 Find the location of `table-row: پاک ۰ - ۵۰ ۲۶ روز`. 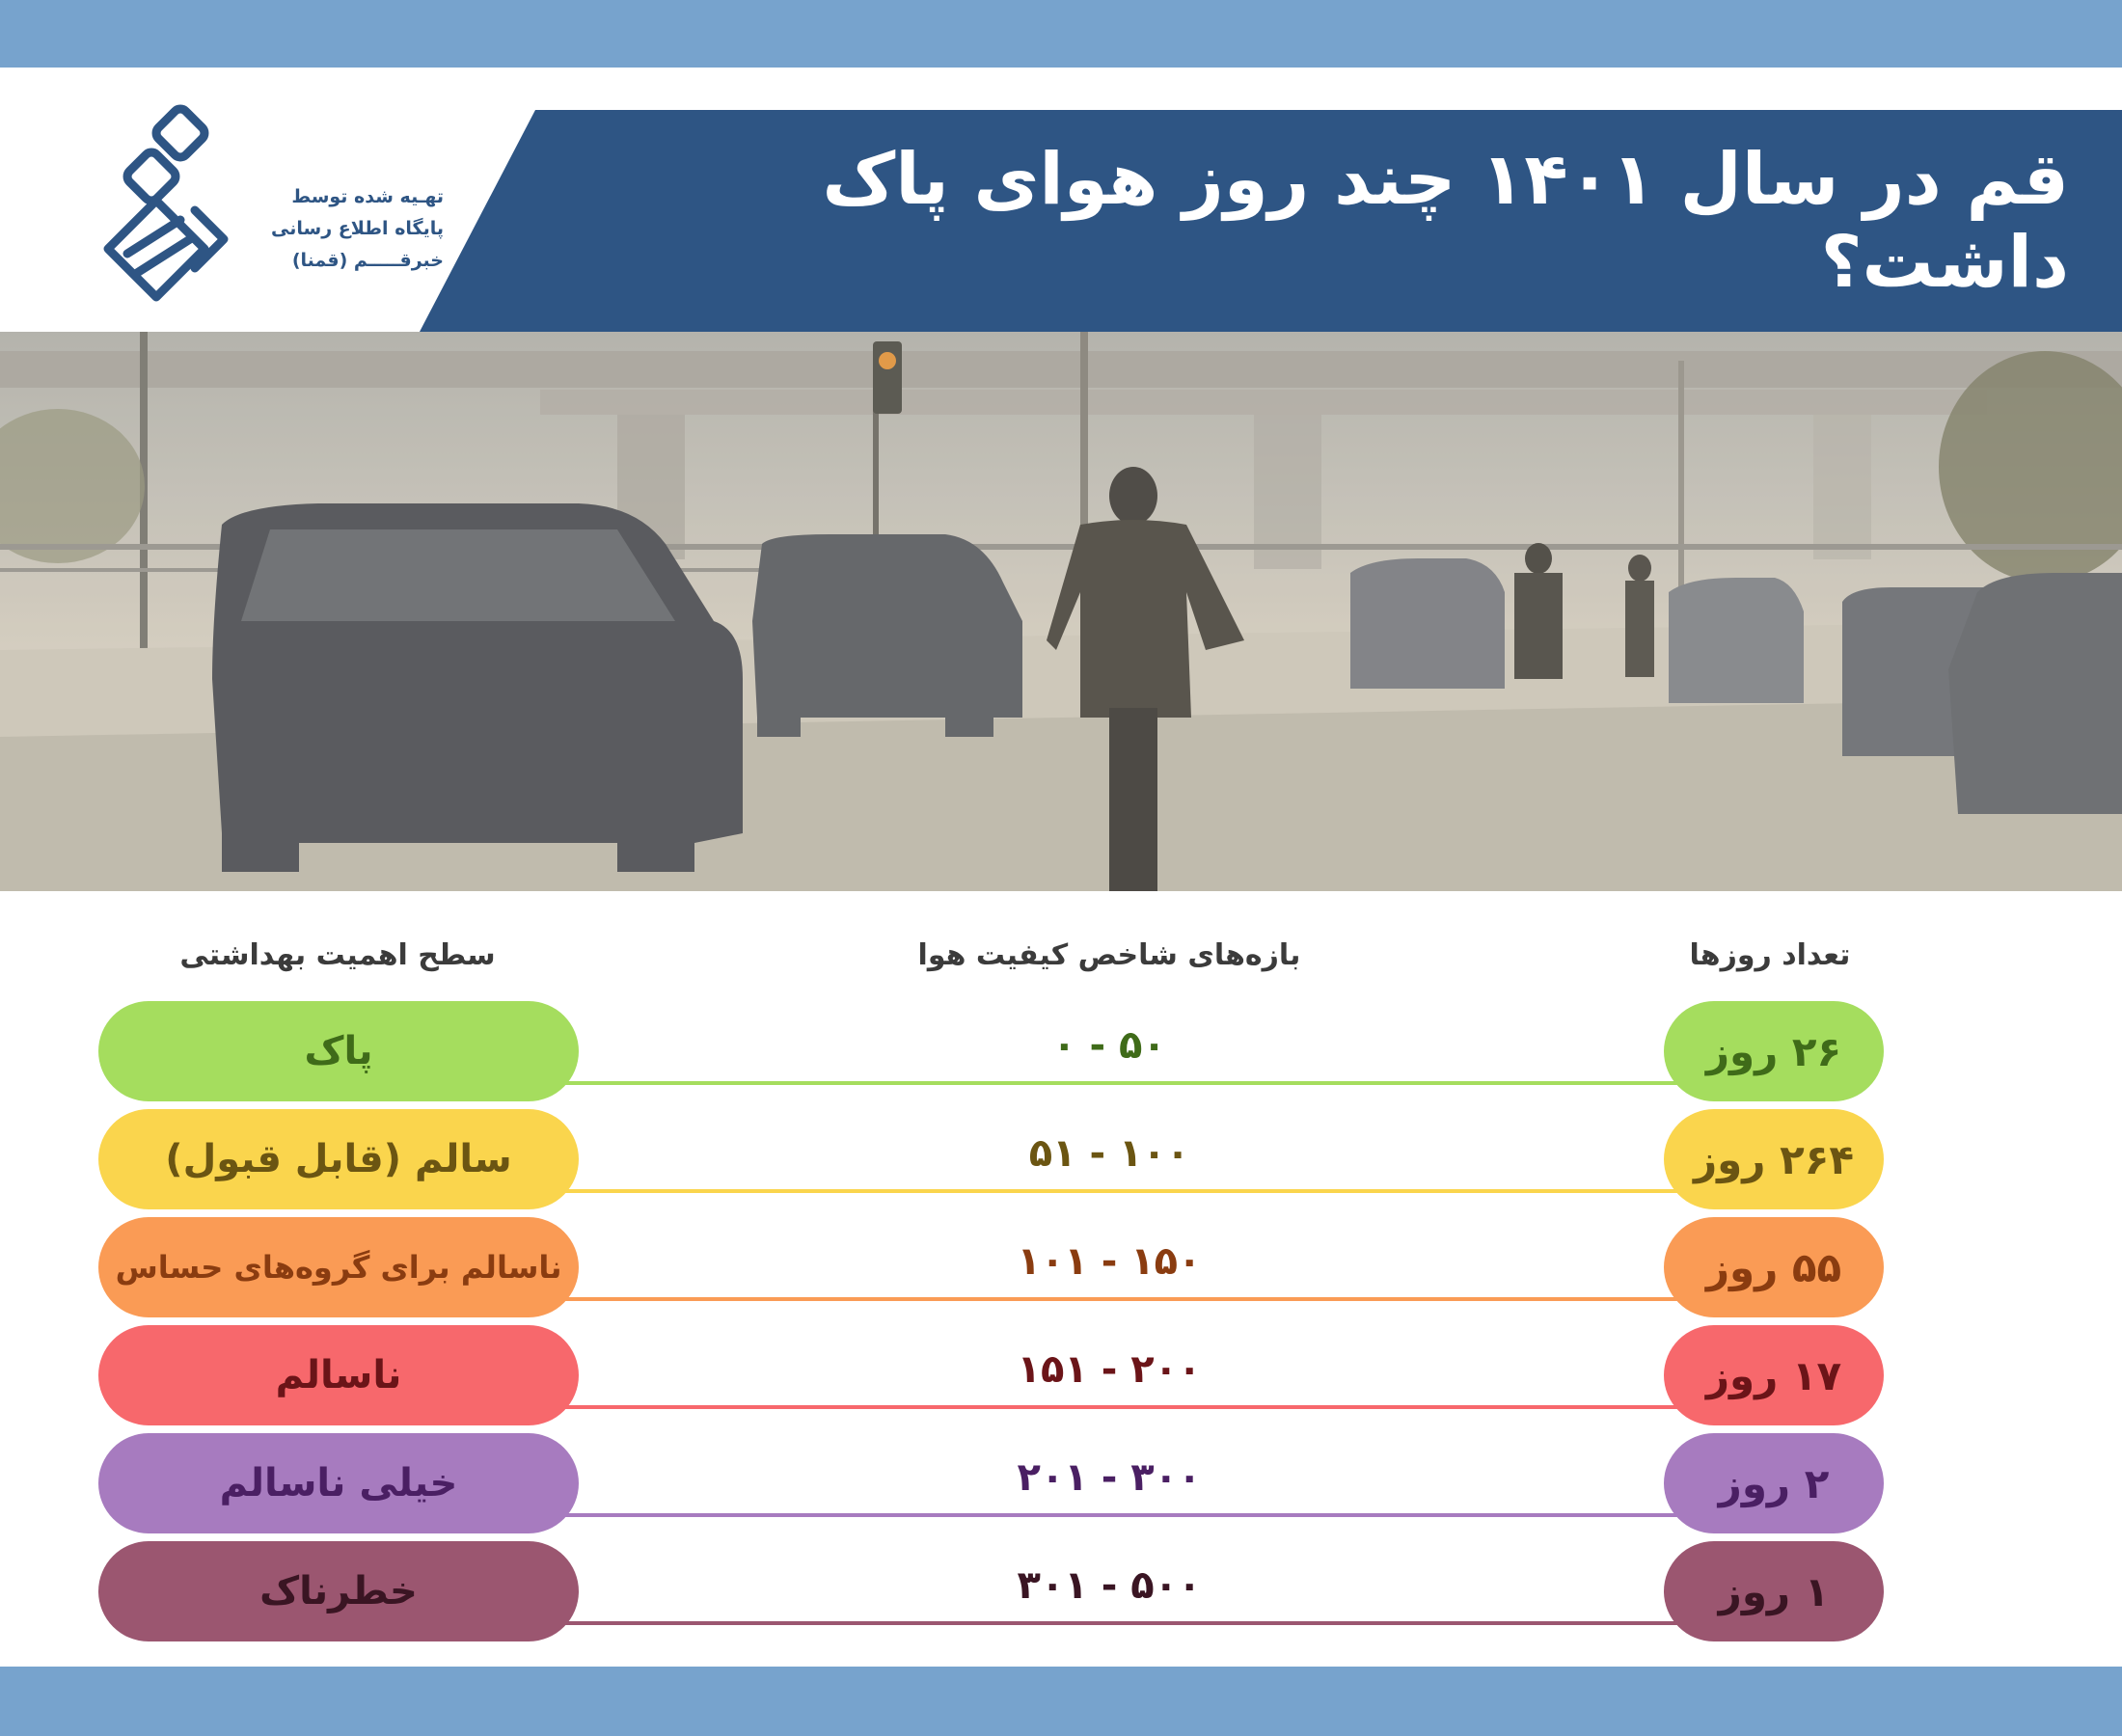

table-row: پاک ۰ - ۵۰ ۲۶ روز is located at coordinates (1061, 1054).